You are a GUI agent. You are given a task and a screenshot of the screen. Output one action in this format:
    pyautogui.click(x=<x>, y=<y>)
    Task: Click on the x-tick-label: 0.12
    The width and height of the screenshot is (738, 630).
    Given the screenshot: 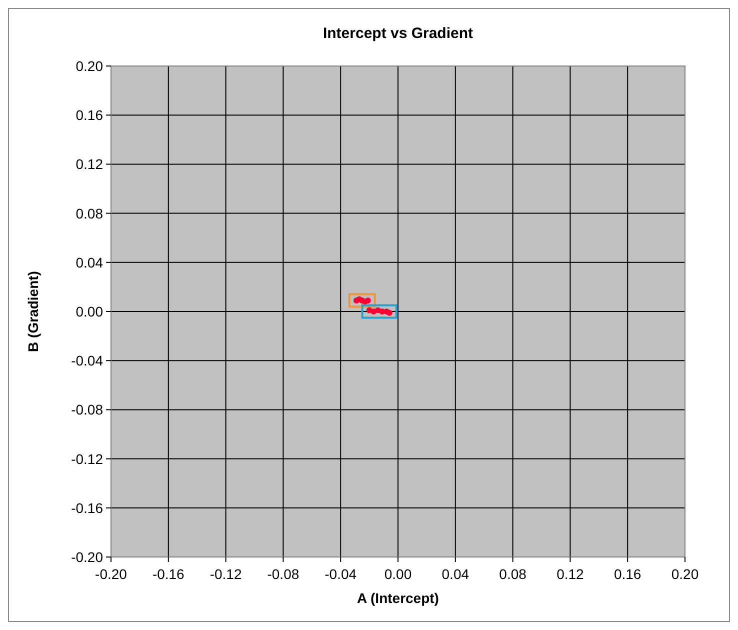 What is the action you would take?
    pyautogui.click(x=570, y=574)
    